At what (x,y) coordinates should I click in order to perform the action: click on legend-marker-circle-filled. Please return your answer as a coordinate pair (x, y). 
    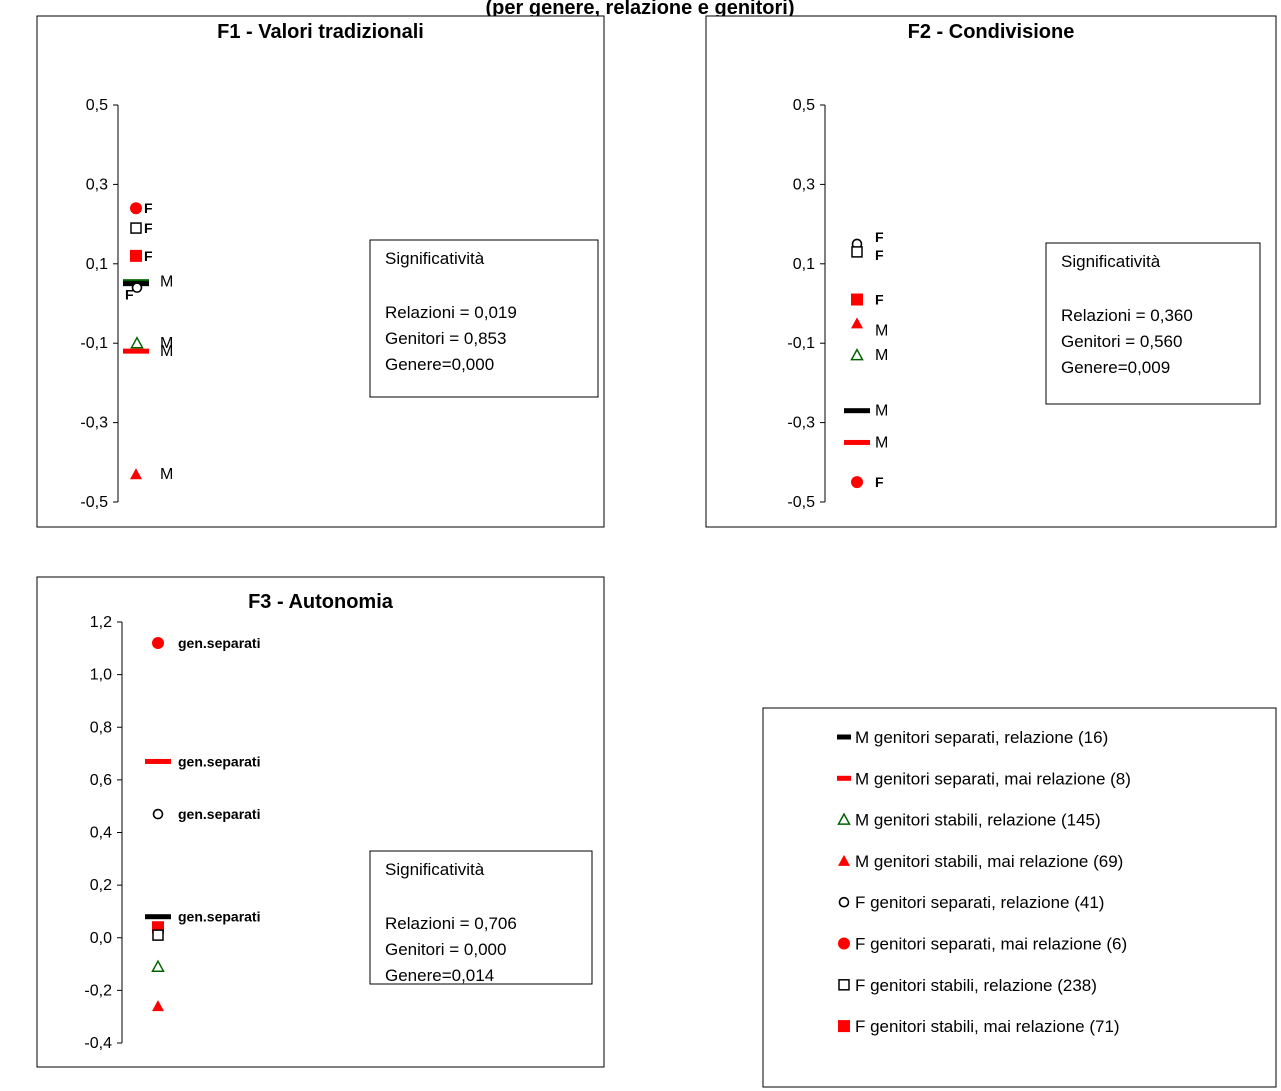
    Looking at the image, I should click on (844, 943).